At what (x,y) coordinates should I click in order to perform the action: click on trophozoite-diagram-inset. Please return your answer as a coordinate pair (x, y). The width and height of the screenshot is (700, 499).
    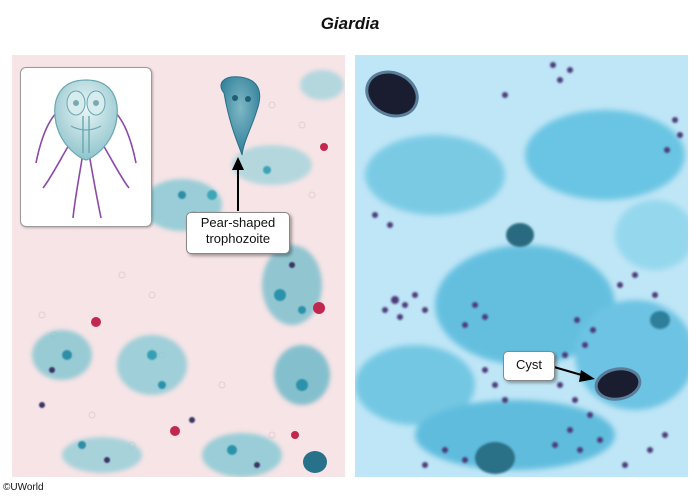
    Looking at the image, I should click on (86, 147).